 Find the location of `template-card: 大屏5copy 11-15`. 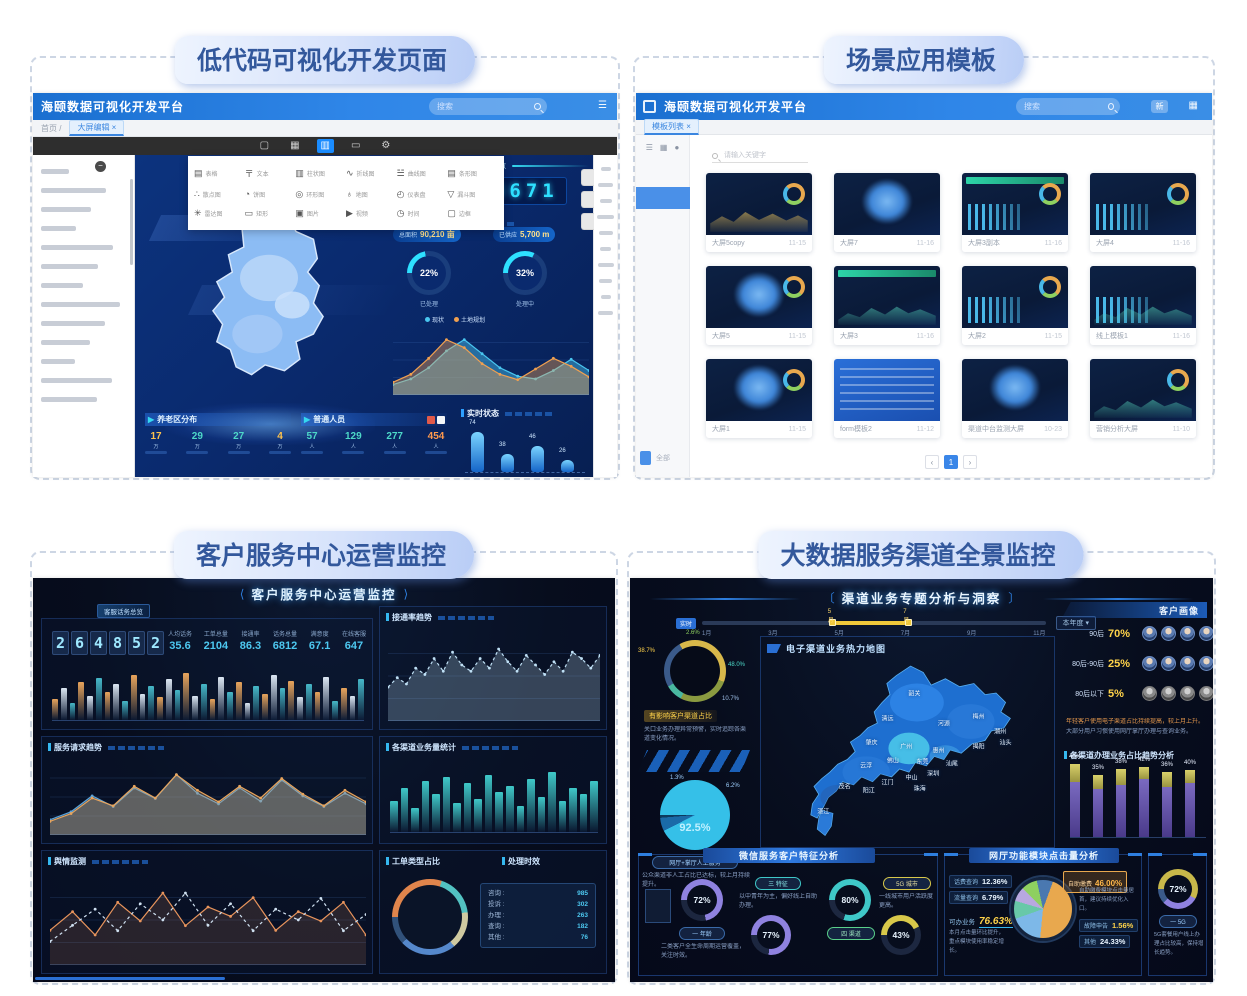

template-card: 大屏5copy 11-15 is located at coordinates (759, 212).